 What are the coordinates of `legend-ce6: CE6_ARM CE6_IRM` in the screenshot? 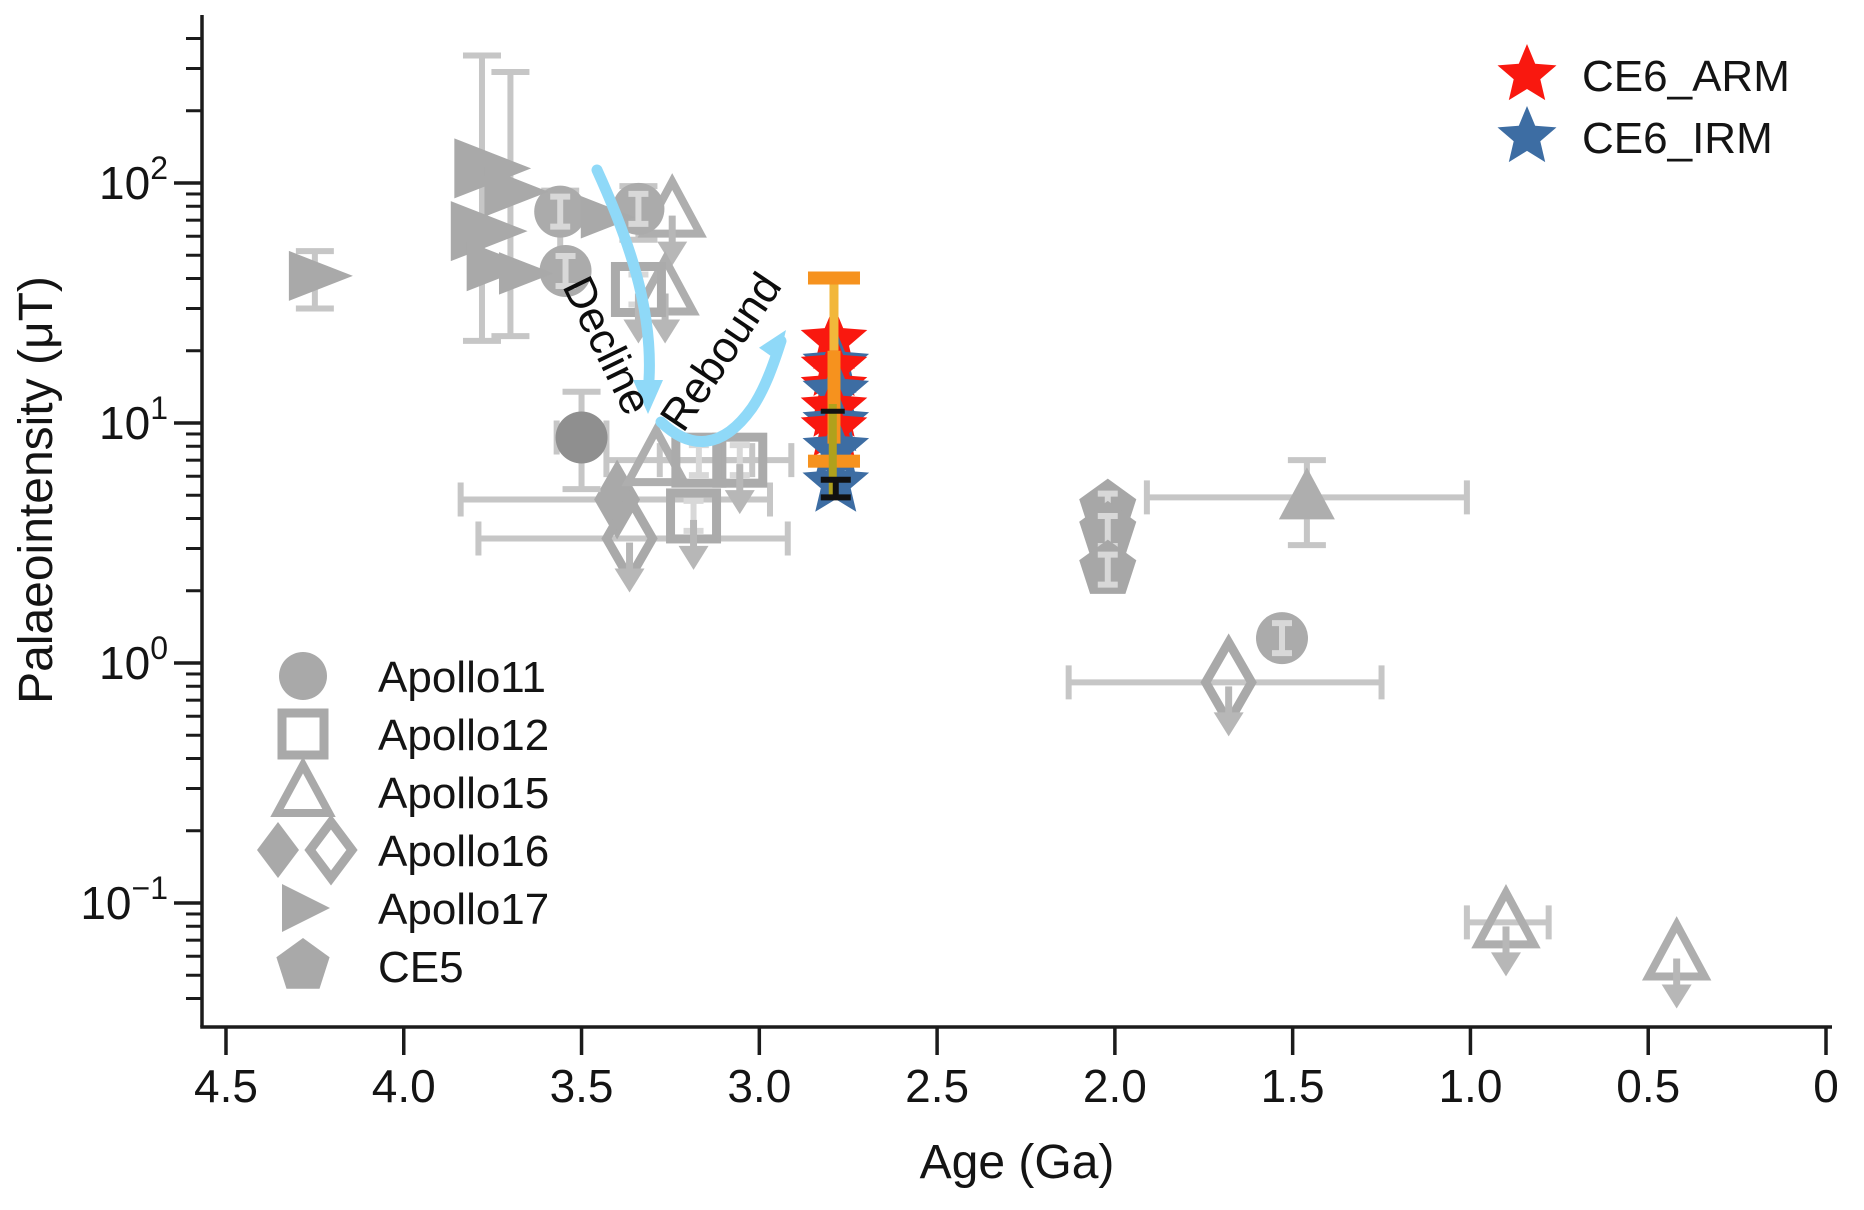 It's located at (1643, 103).